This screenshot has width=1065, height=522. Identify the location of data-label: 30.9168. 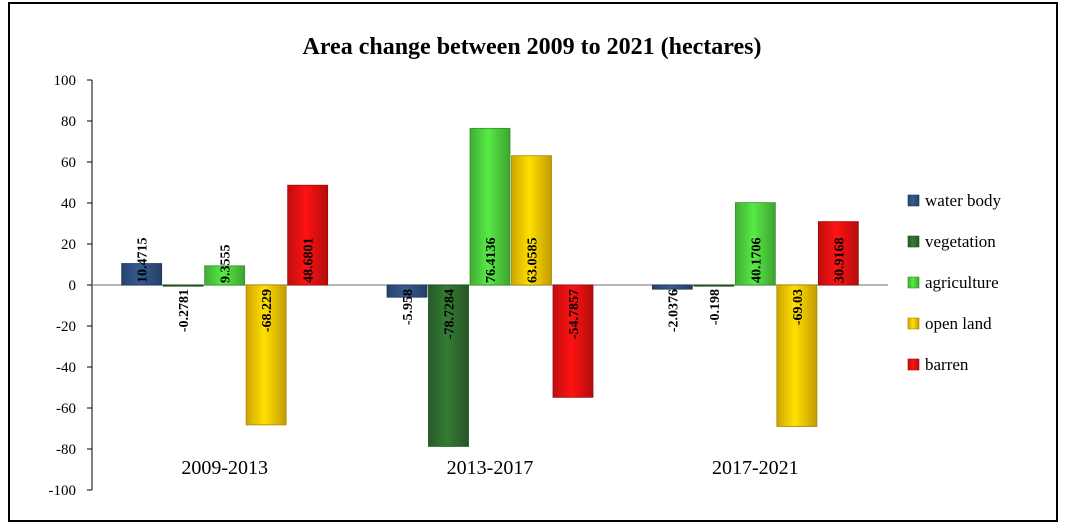
(839, 261).